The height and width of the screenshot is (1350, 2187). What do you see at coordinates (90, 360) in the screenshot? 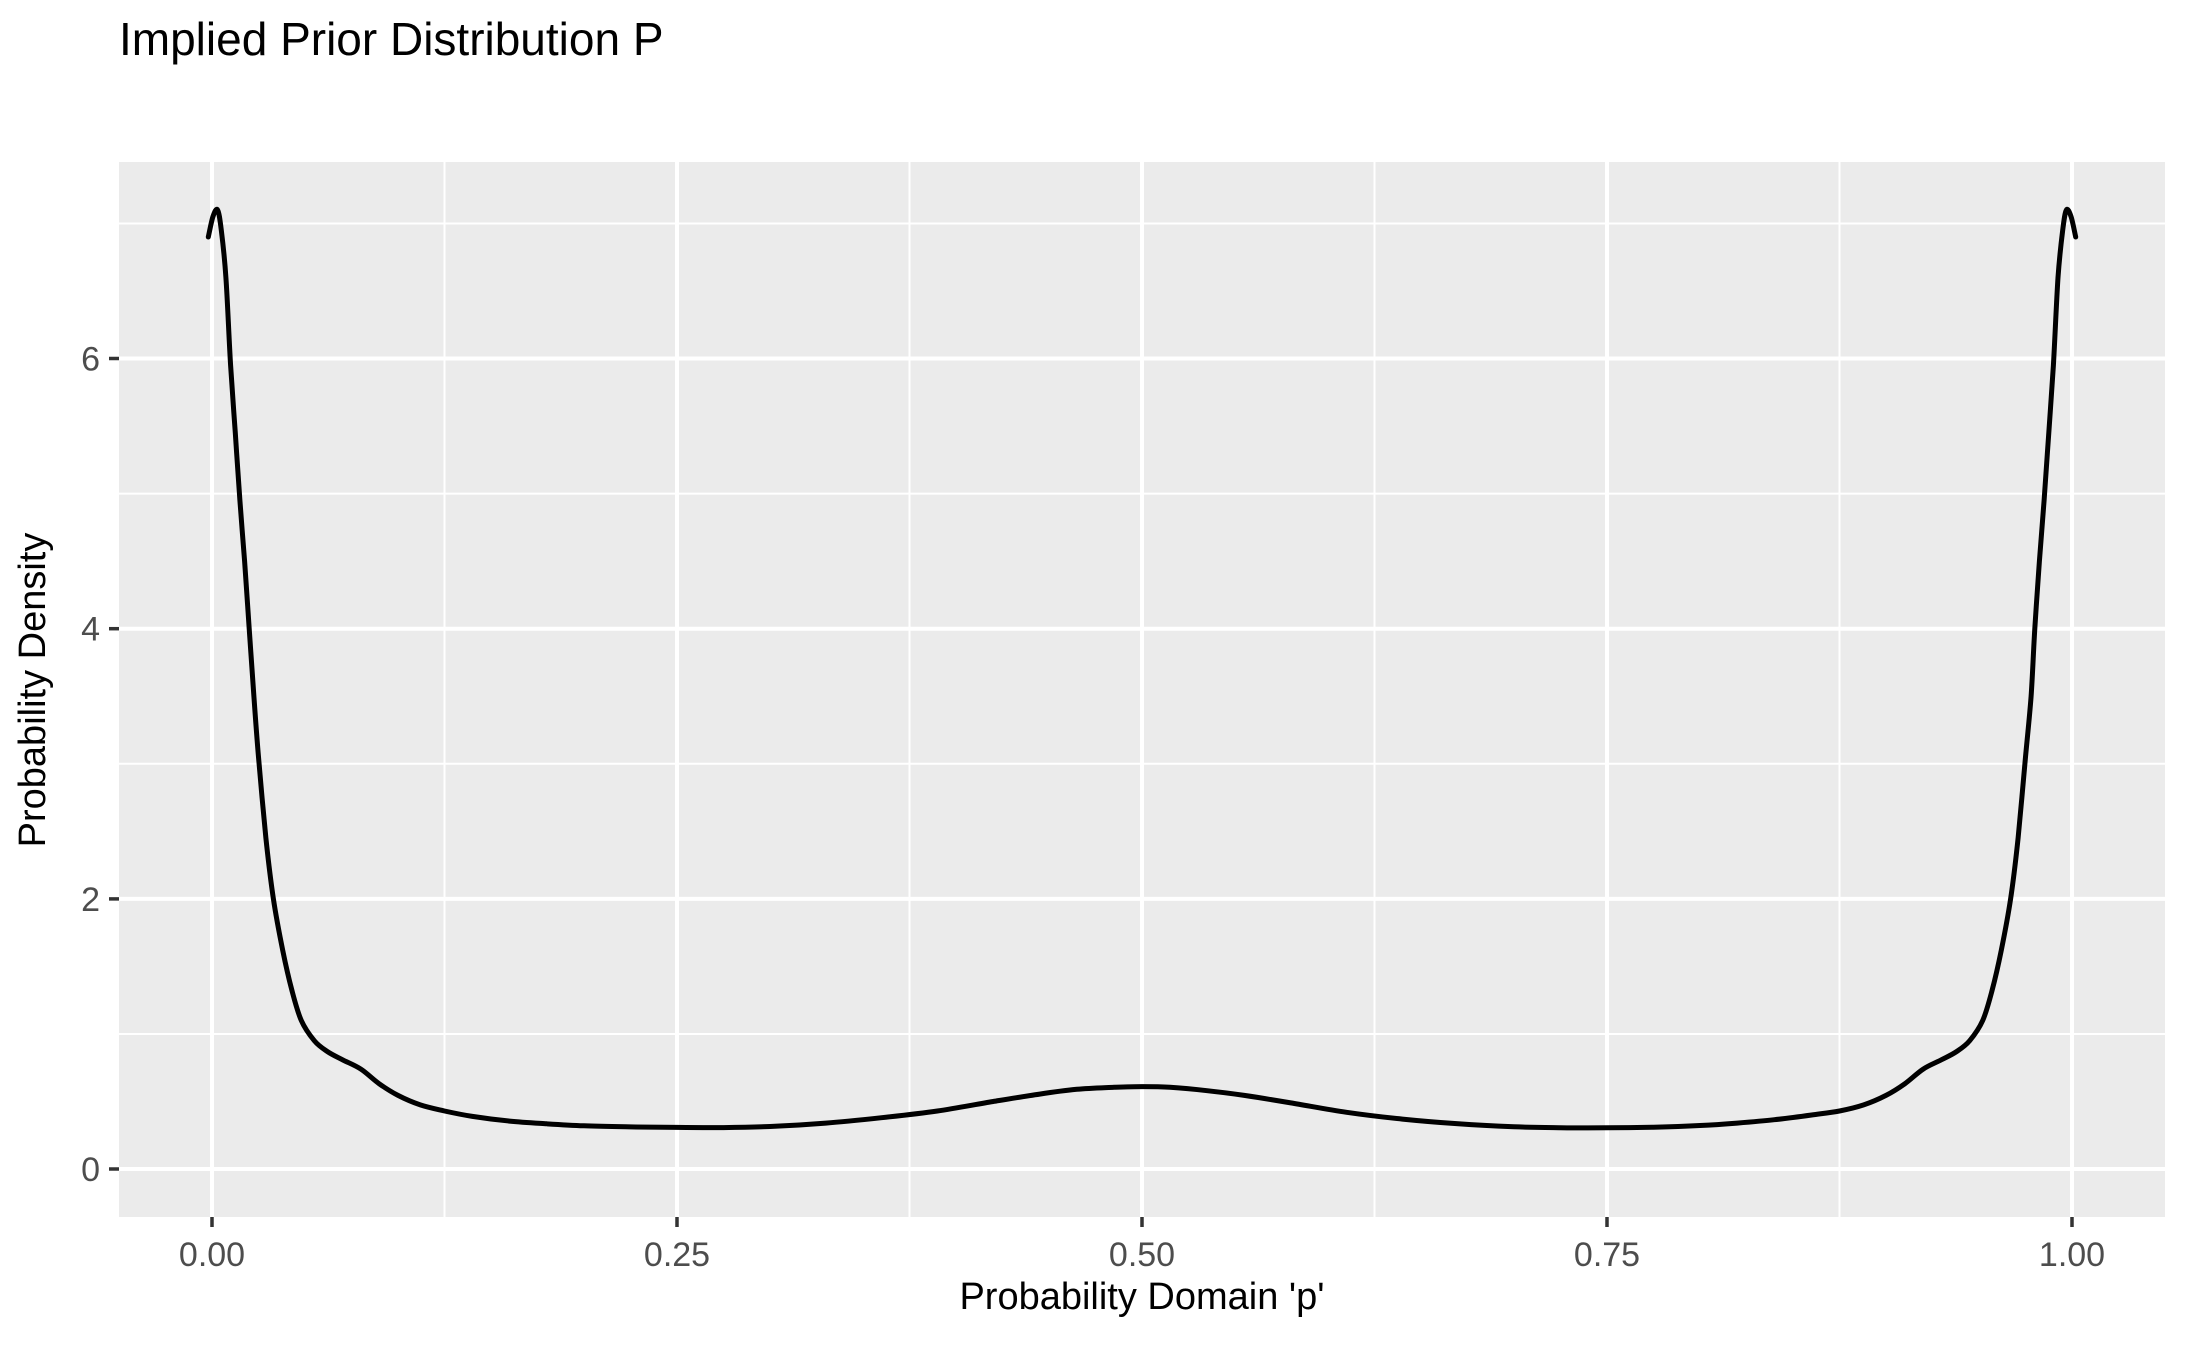
I see `y-tick-label: 6` at bounding box center [90, 360].